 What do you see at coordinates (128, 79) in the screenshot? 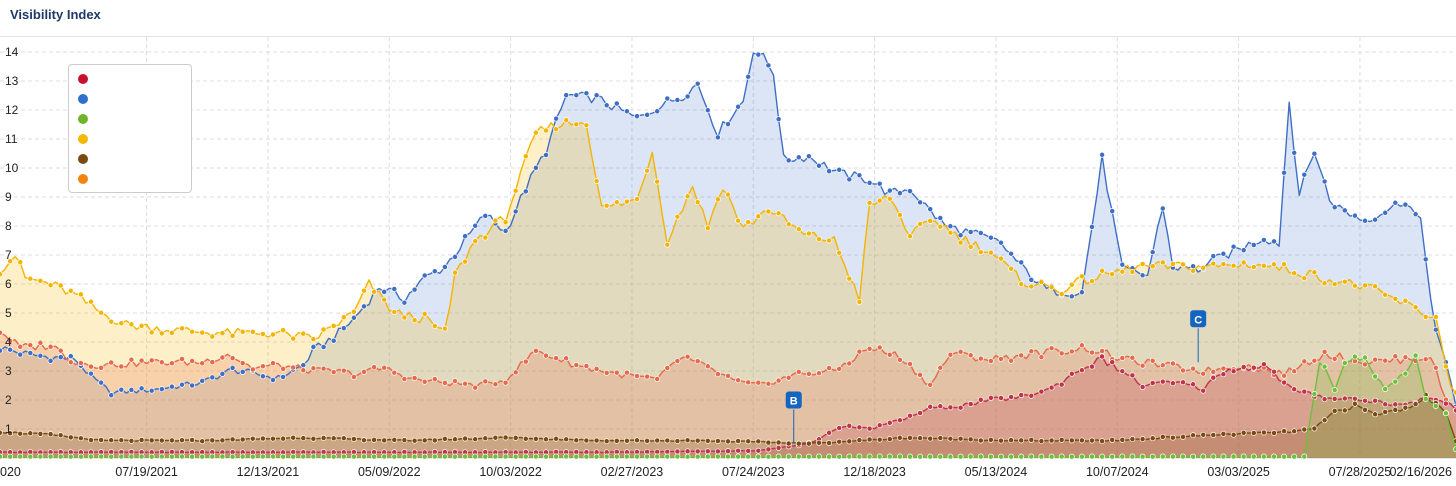
I see `legend-item-red` at bounding box center [128, 79].